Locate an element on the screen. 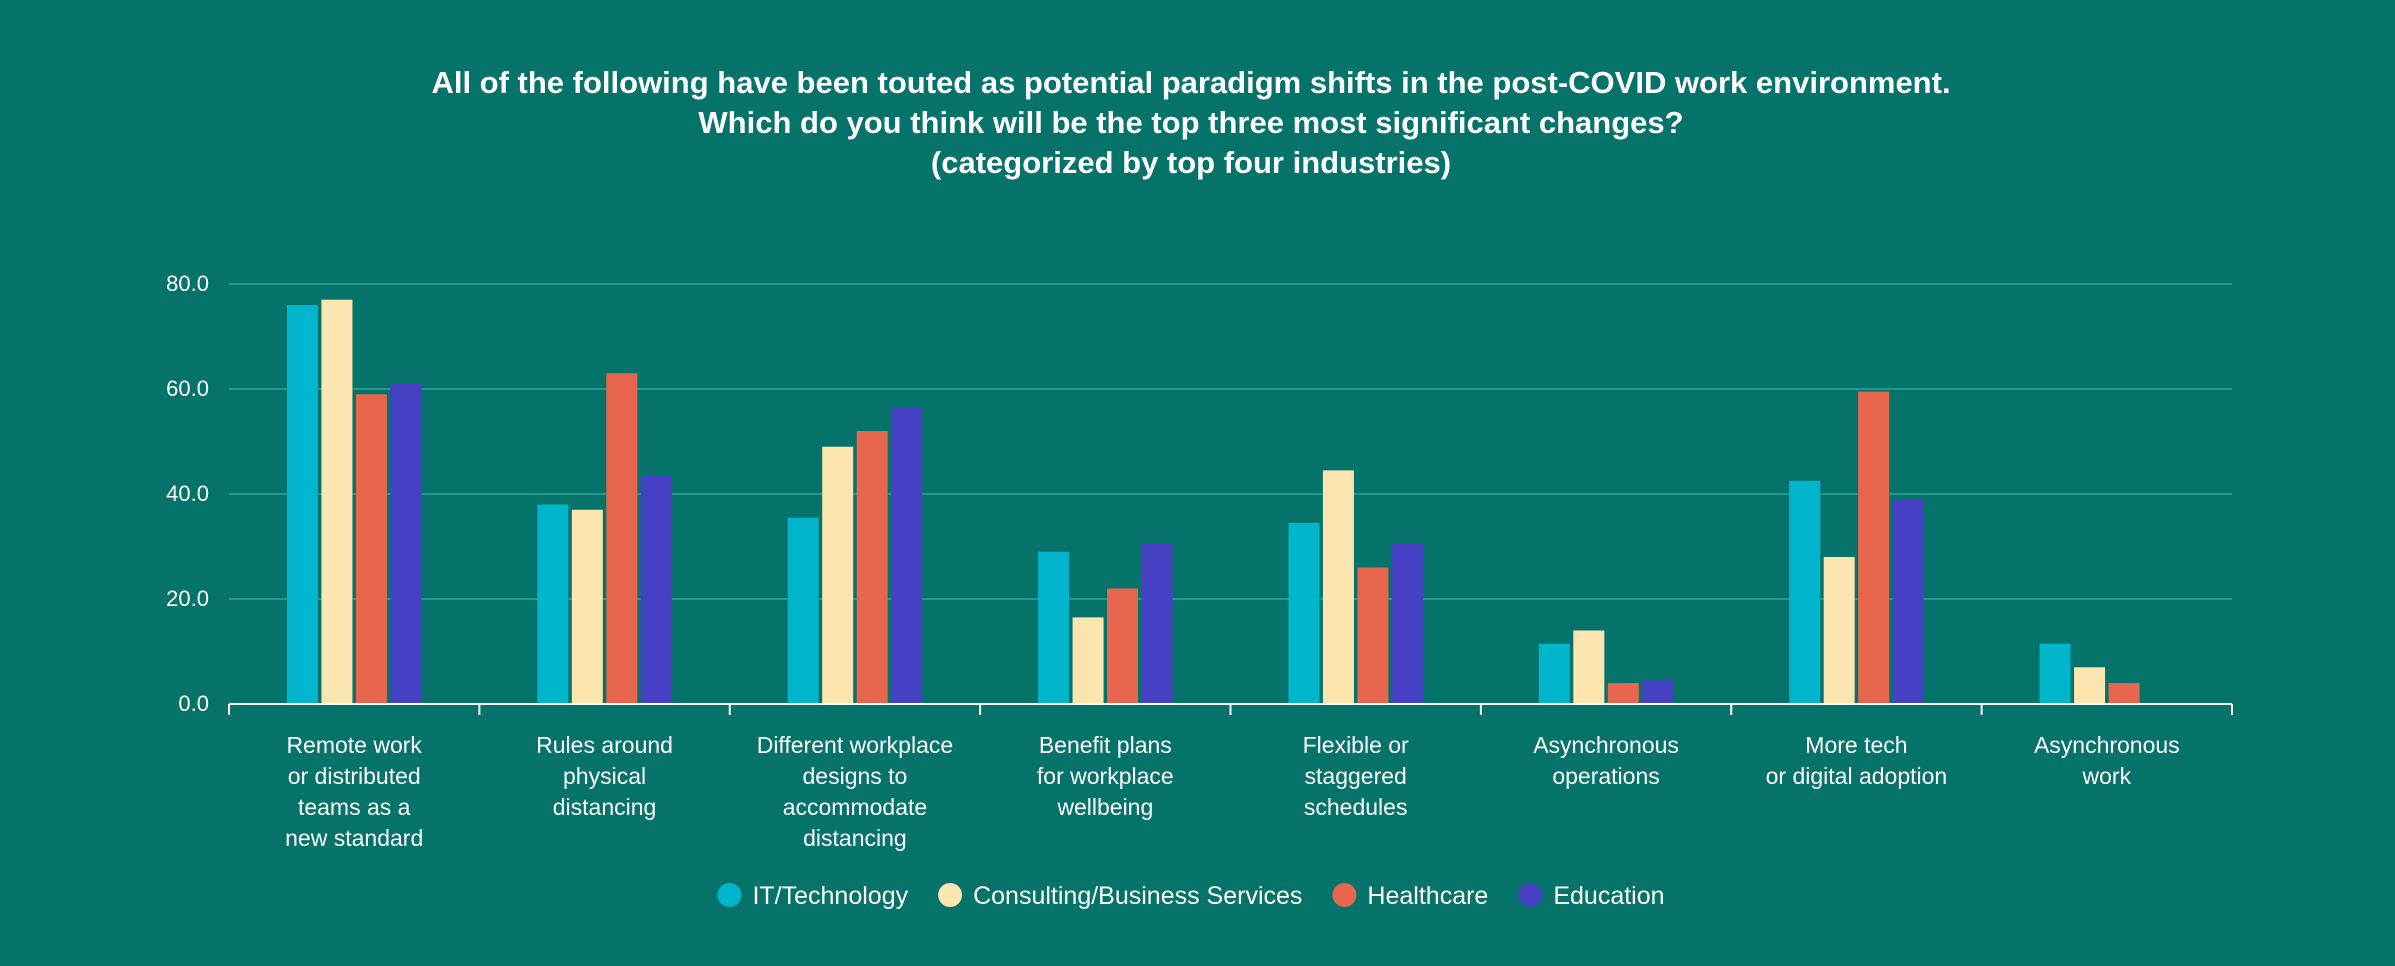 This screenshot has height=966, width=2395. x-category-label: Remote work is located at coordinates (354, 745).